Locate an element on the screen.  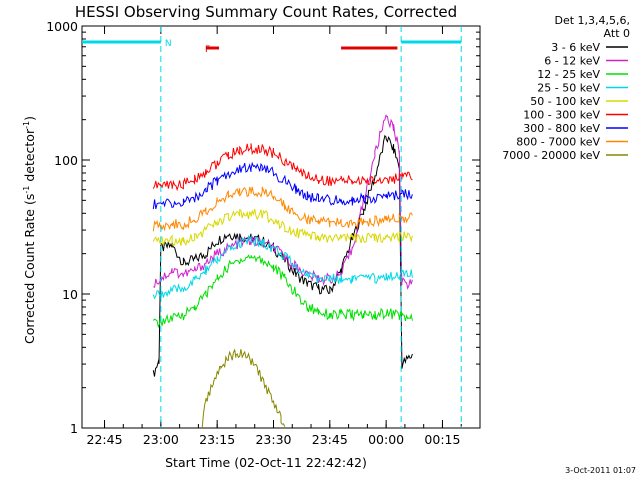
y-axis-label-part2: detector is located at coordinates (29, 157).